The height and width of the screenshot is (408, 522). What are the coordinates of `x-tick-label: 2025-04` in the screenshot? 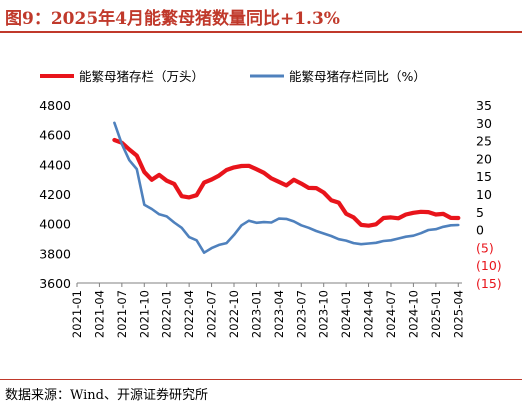 It's located at (458, 314).